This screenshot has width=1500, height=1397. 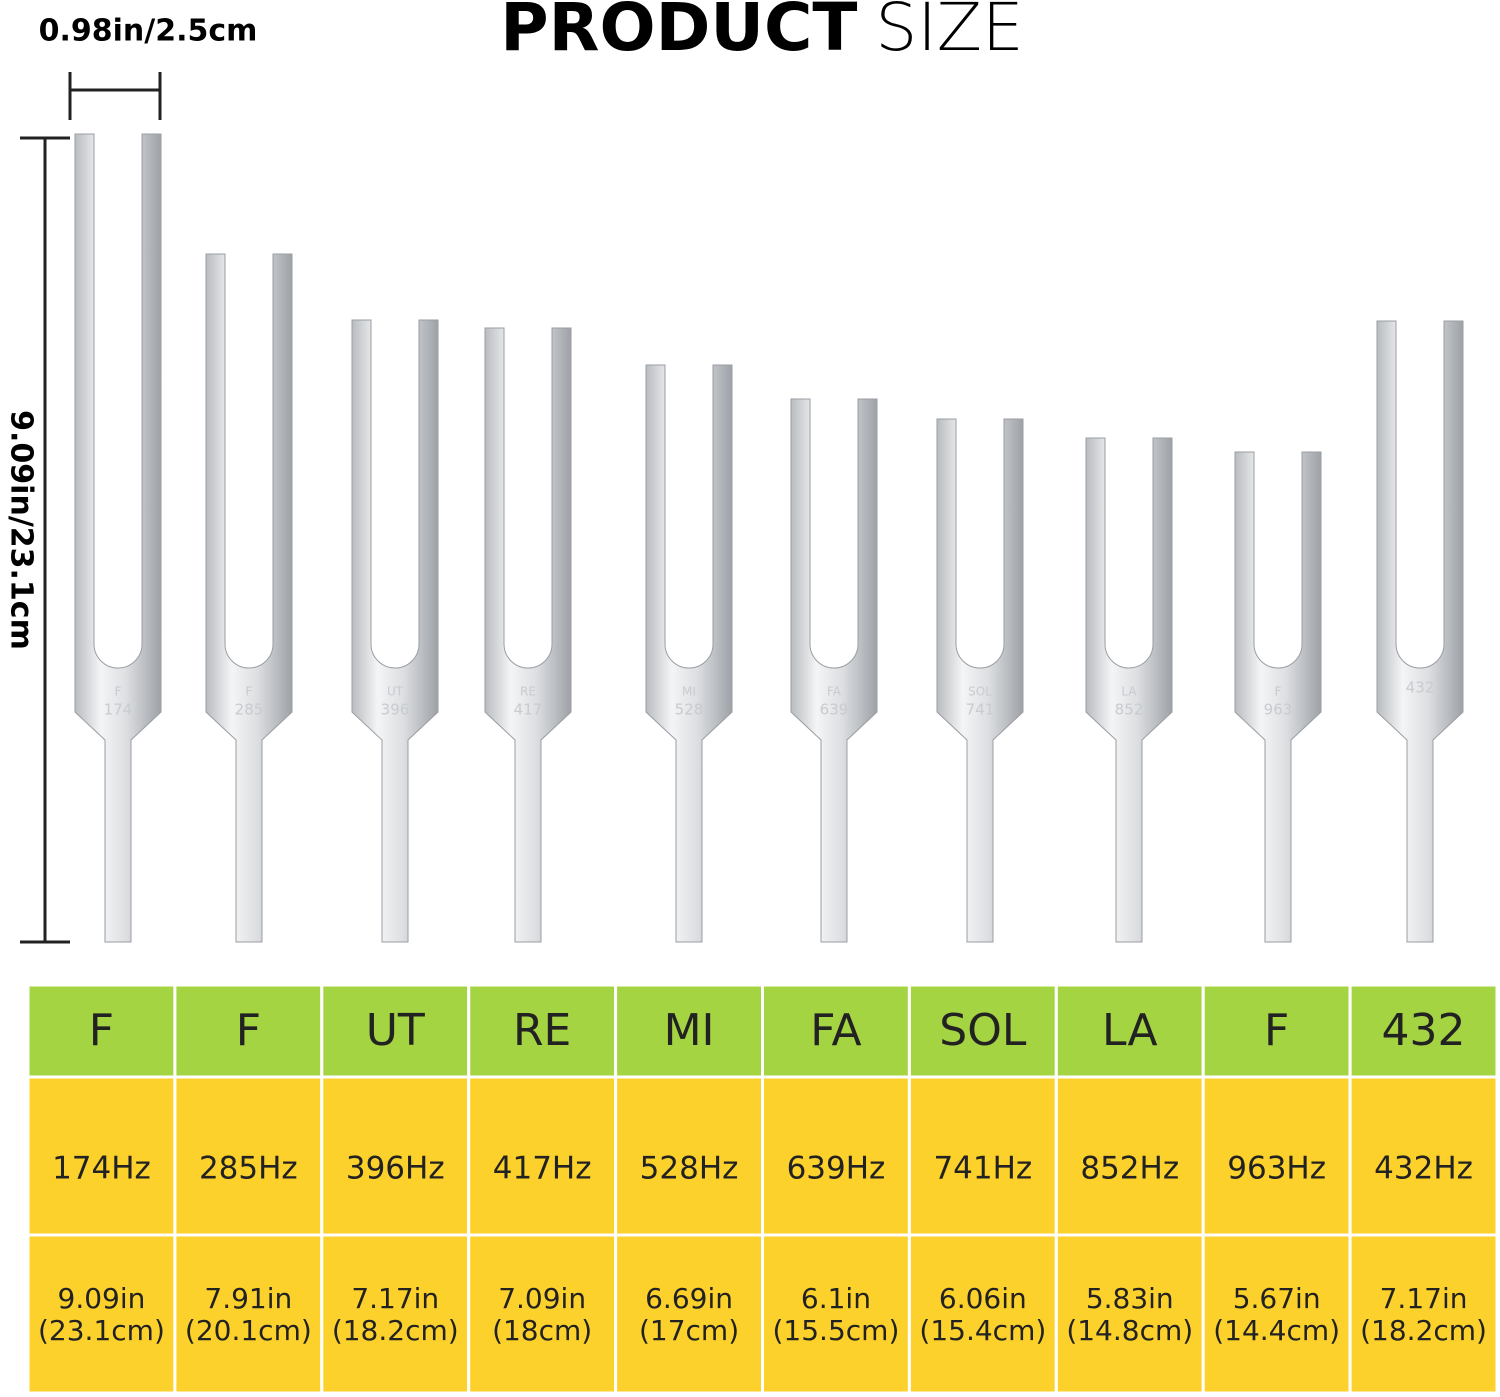 I want to click on fork-frequency: 432, so click(x=1420, y=688).